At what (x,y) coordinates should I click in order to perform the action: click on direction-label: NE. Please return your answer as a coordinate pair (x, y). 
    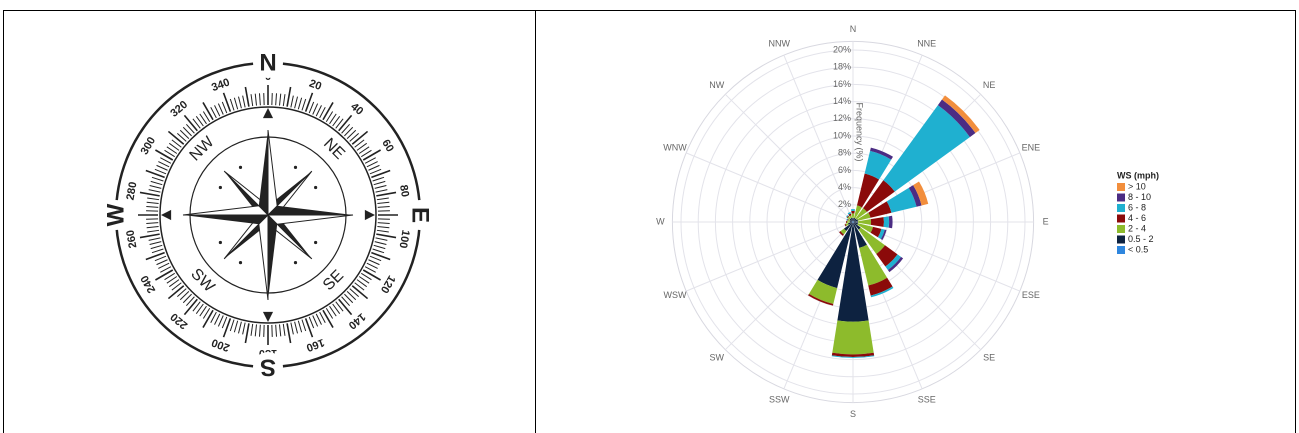
    Looking at the image, I should click on (989, 85).